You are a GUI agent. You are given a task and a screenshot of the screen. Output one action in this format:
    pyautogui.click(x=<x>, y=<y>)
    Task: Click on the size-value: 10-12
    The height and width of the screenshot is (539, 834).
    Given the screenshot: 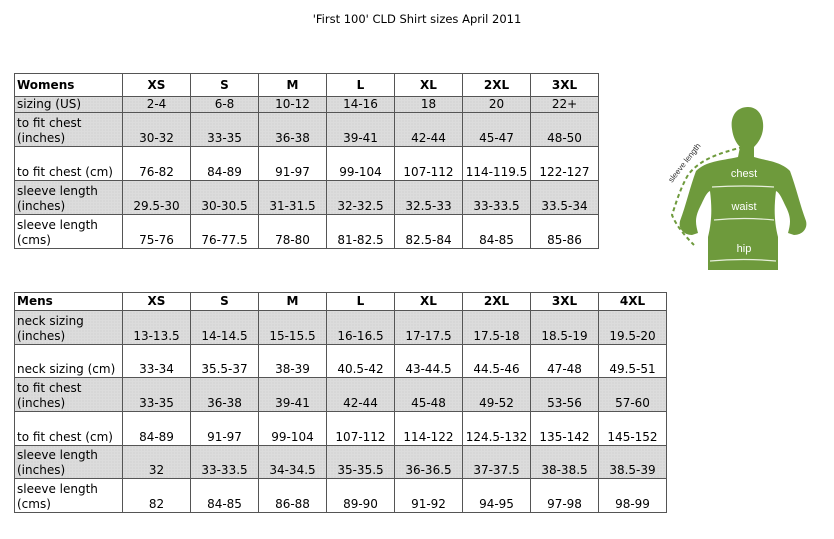 What is the action you would take?
    pyautogui.click(x=292, y=104)
    